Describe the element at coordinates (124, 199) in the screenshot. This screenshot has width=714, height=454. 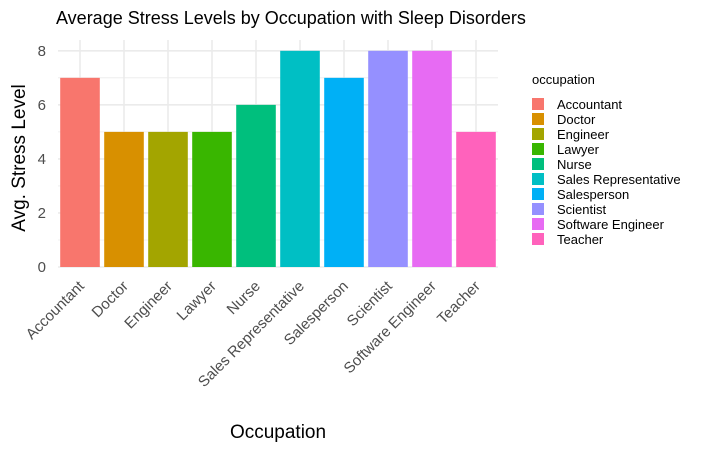
I see `bar-doctor` at that location.